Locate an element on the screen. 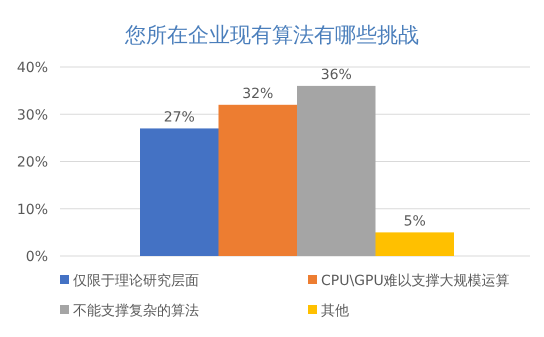  data-label: 5% is located at coordinates (415, 221).